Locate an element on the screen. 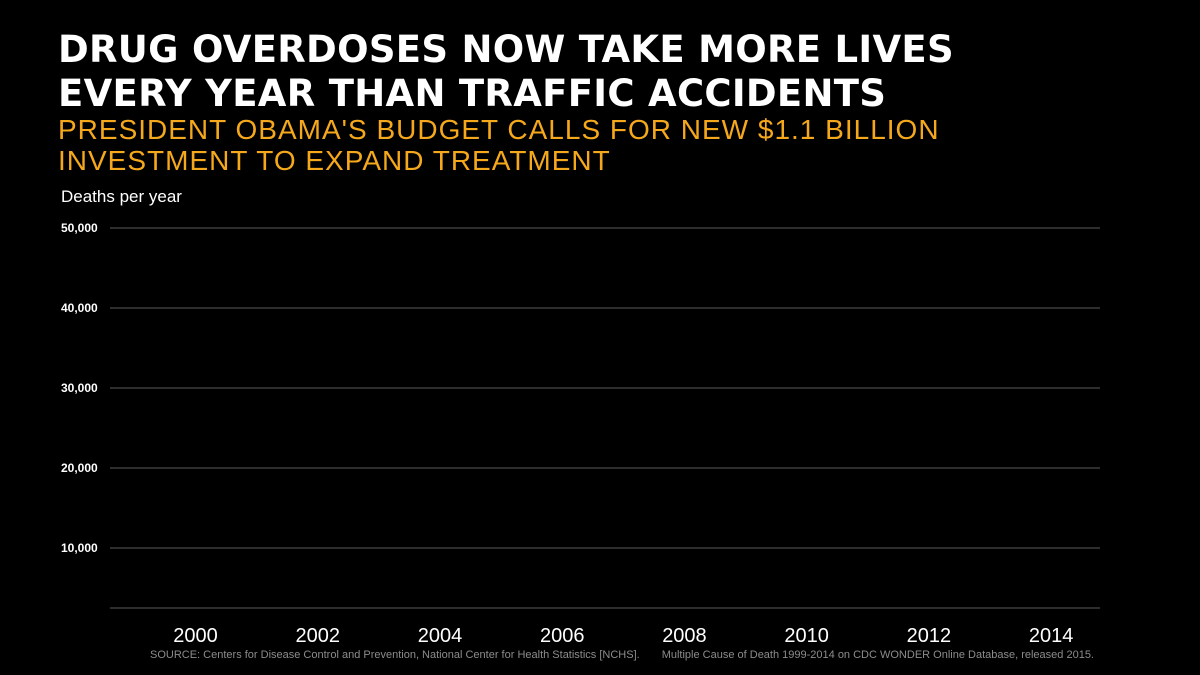  x-tick-label-3: 2006 is located at coordinates (562, 636).